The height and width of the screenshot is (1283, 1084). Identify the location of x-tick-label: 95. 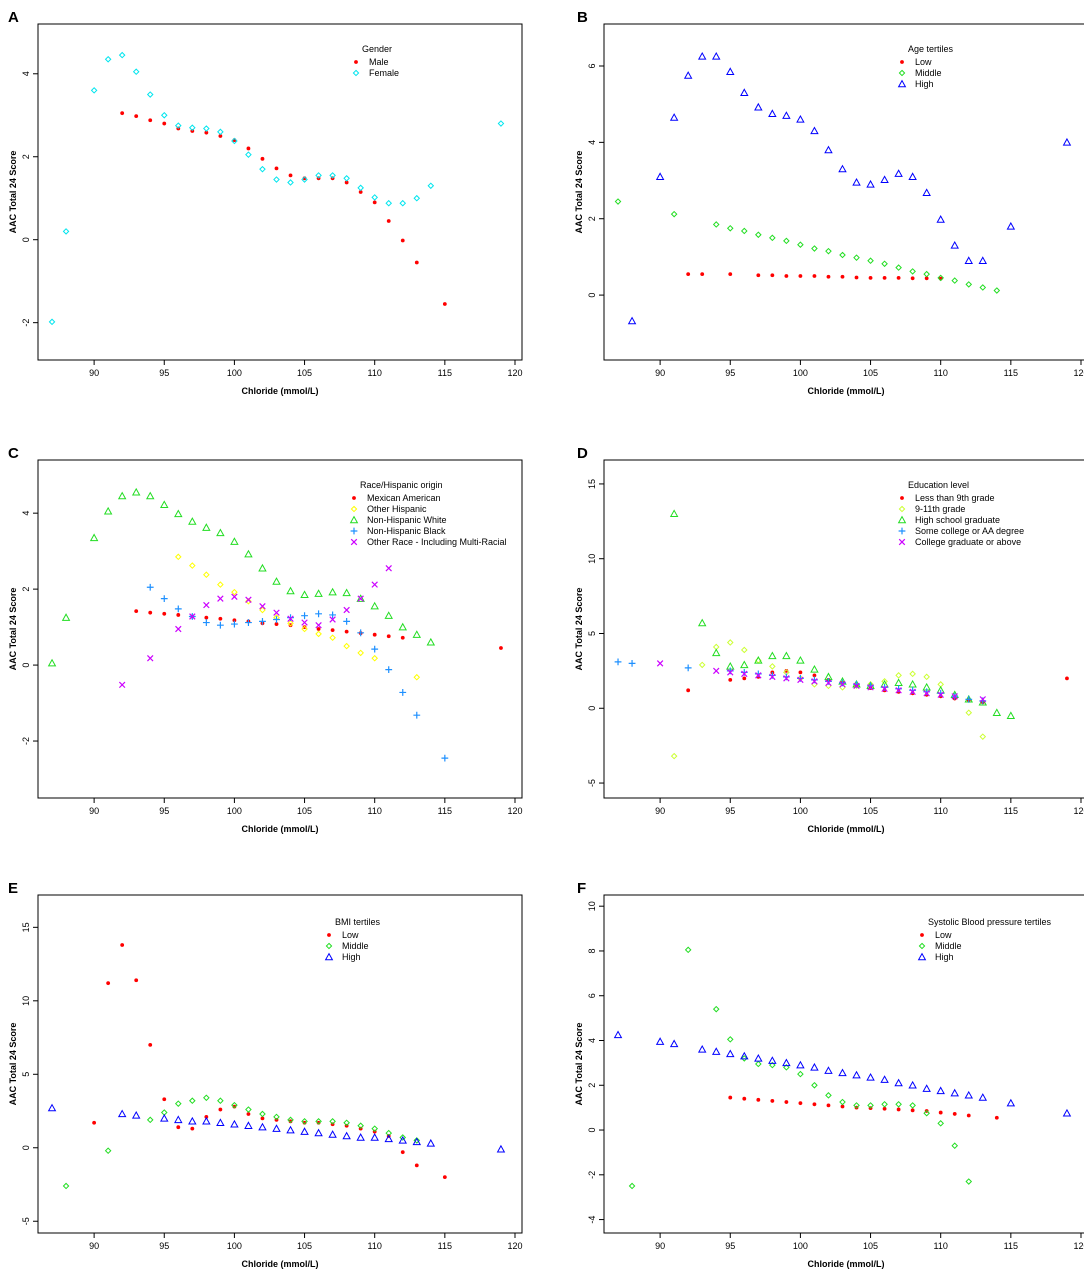
(730, 373).